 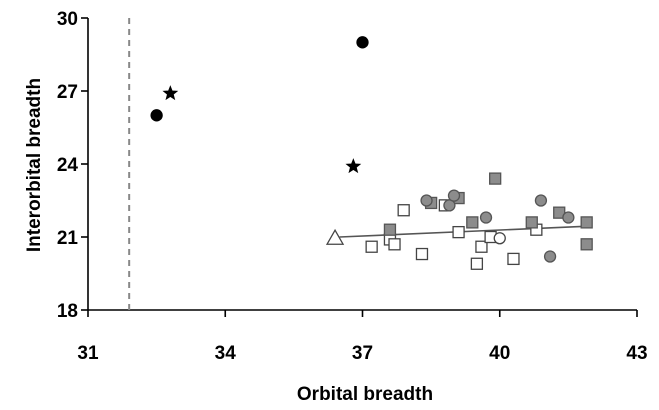 I want to click on x-tick-label: 40, so click(x=499, y=353).